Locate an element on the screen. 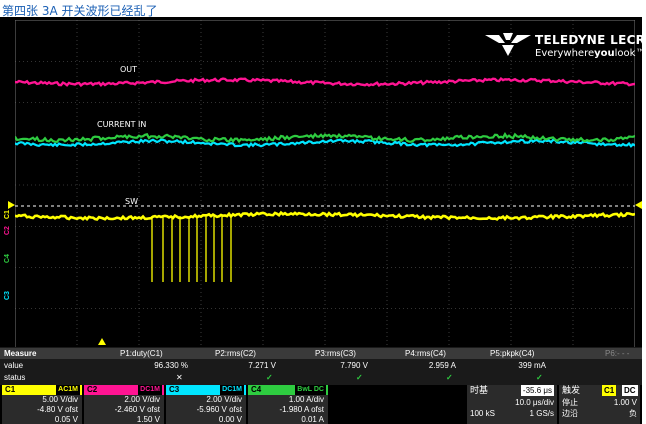 This screenshot has height=424, width=646. sw-waveform is located at coordinates (325, 216).